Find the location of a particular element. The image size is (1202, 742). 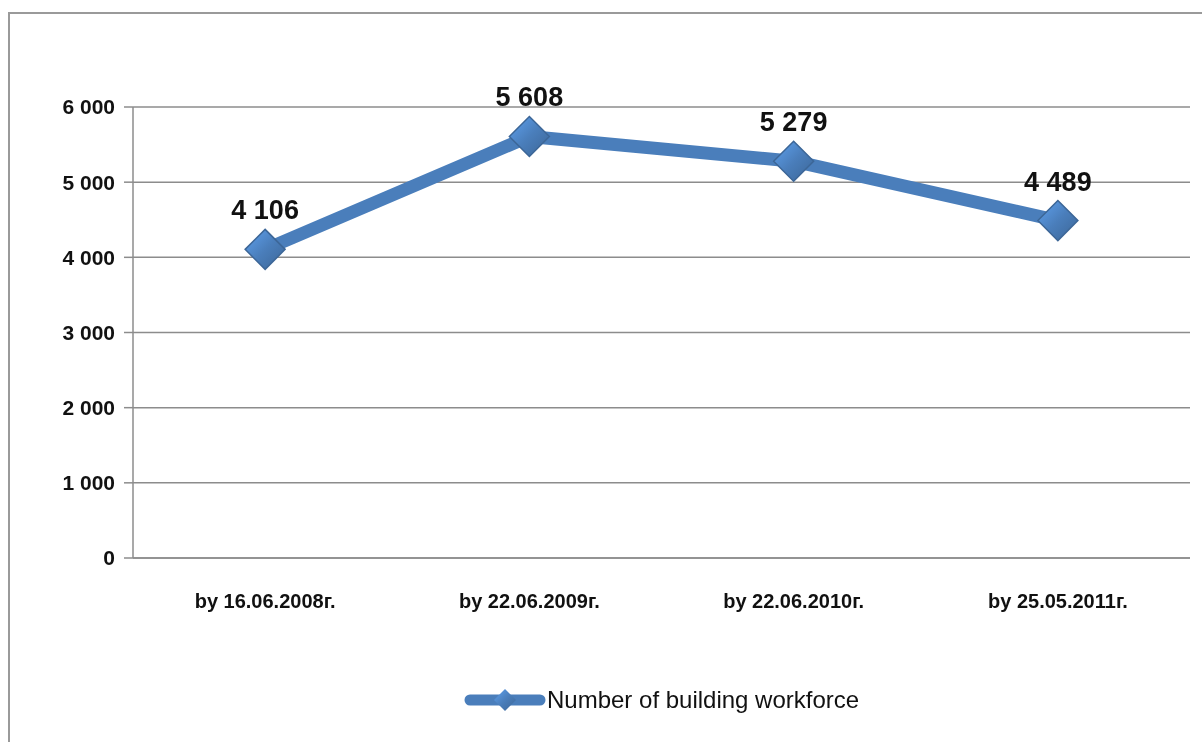

x-tick-label: by 22.06.2010г. is located at coordinates (794, 601).